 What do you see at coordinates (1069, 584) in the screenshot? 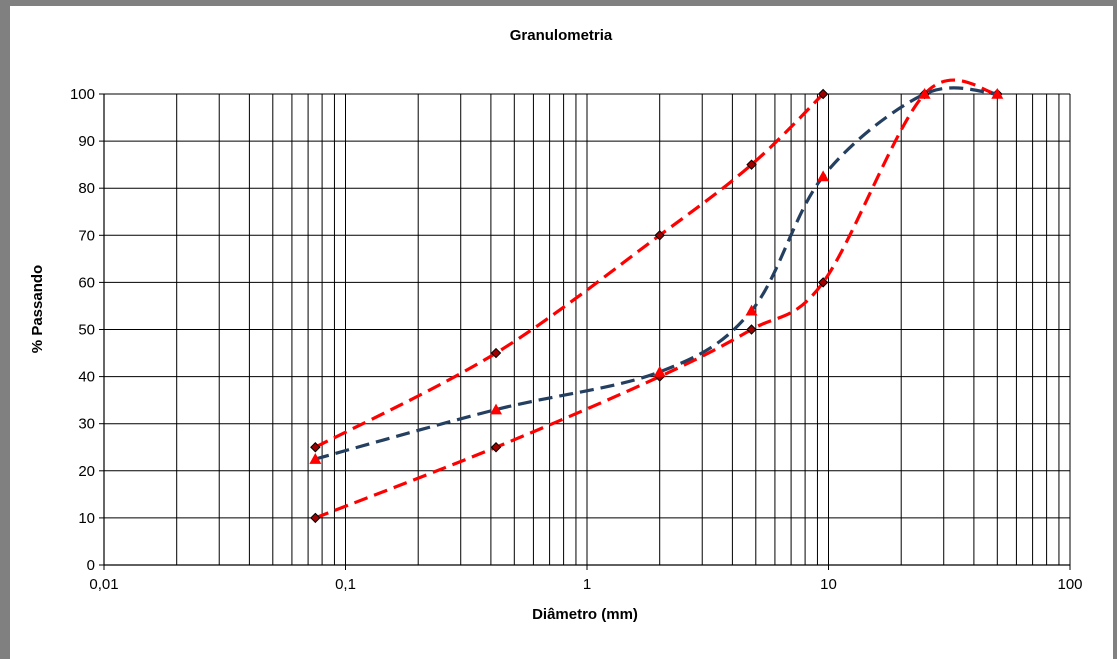
I see `x-tick-label: 100` at bounding box center [1069, 584].